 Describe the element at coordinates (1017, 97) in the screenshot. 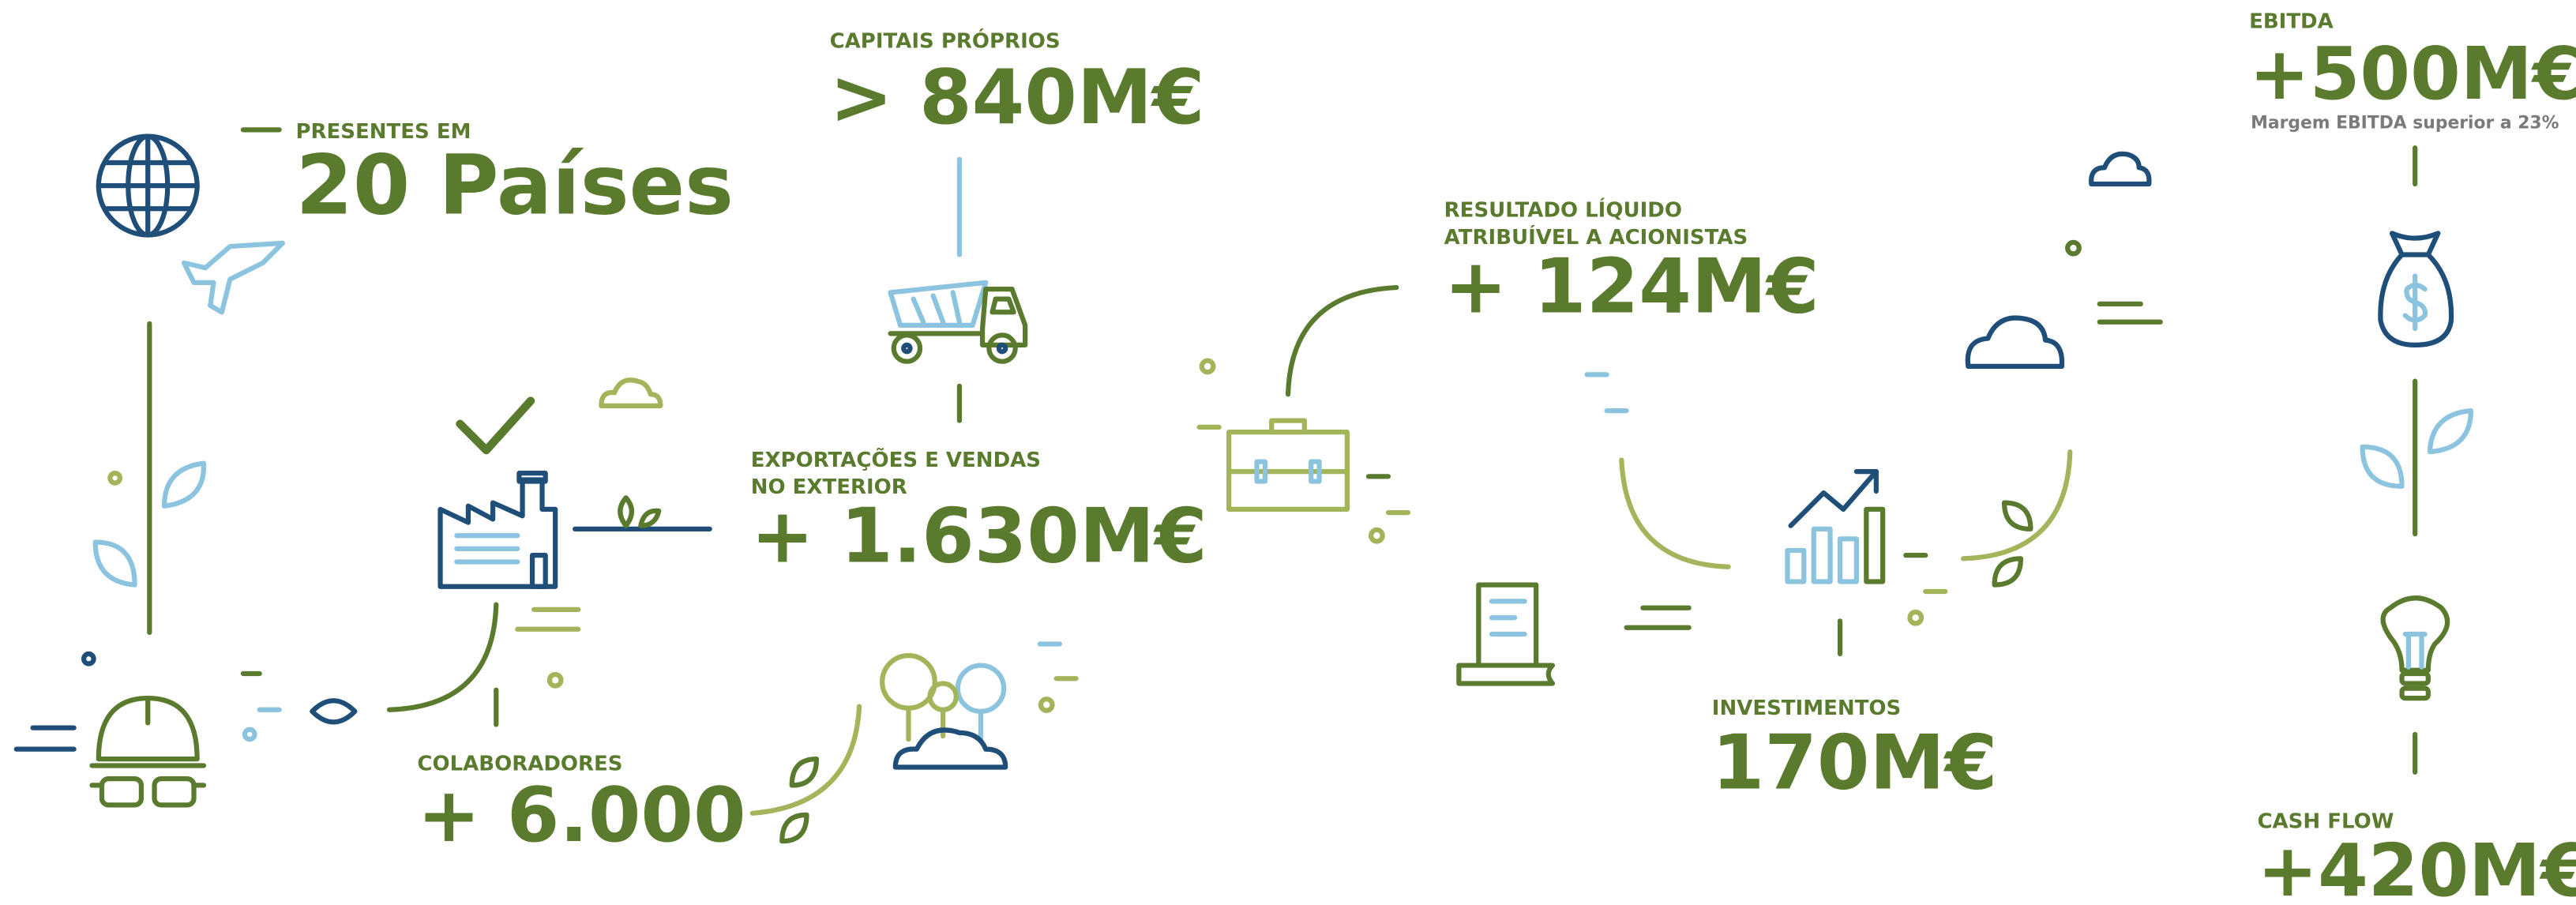

I see `stat-value: > 840M€` at that location.